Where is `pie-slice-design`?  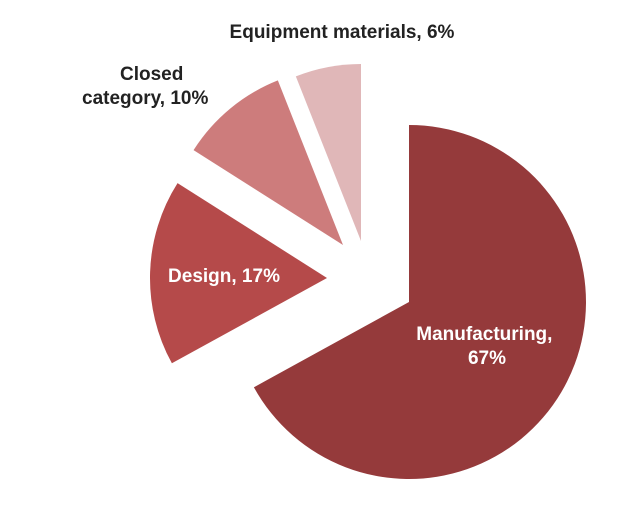 pie-slice-design is located at coordinates (238, 273).